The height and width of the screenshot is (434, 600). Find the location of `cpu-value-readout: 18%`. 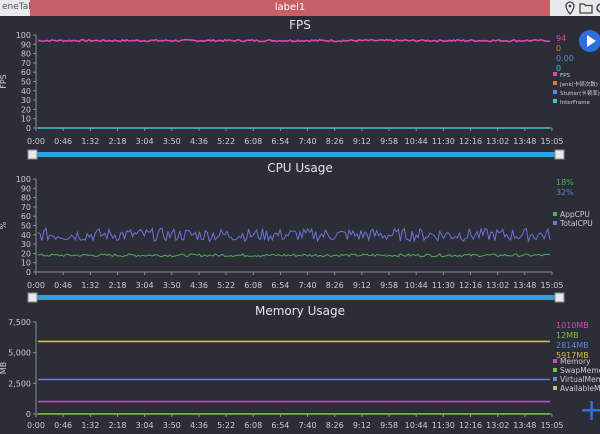

cpu-value-readout: 18% is located at coordinates (565, 182).